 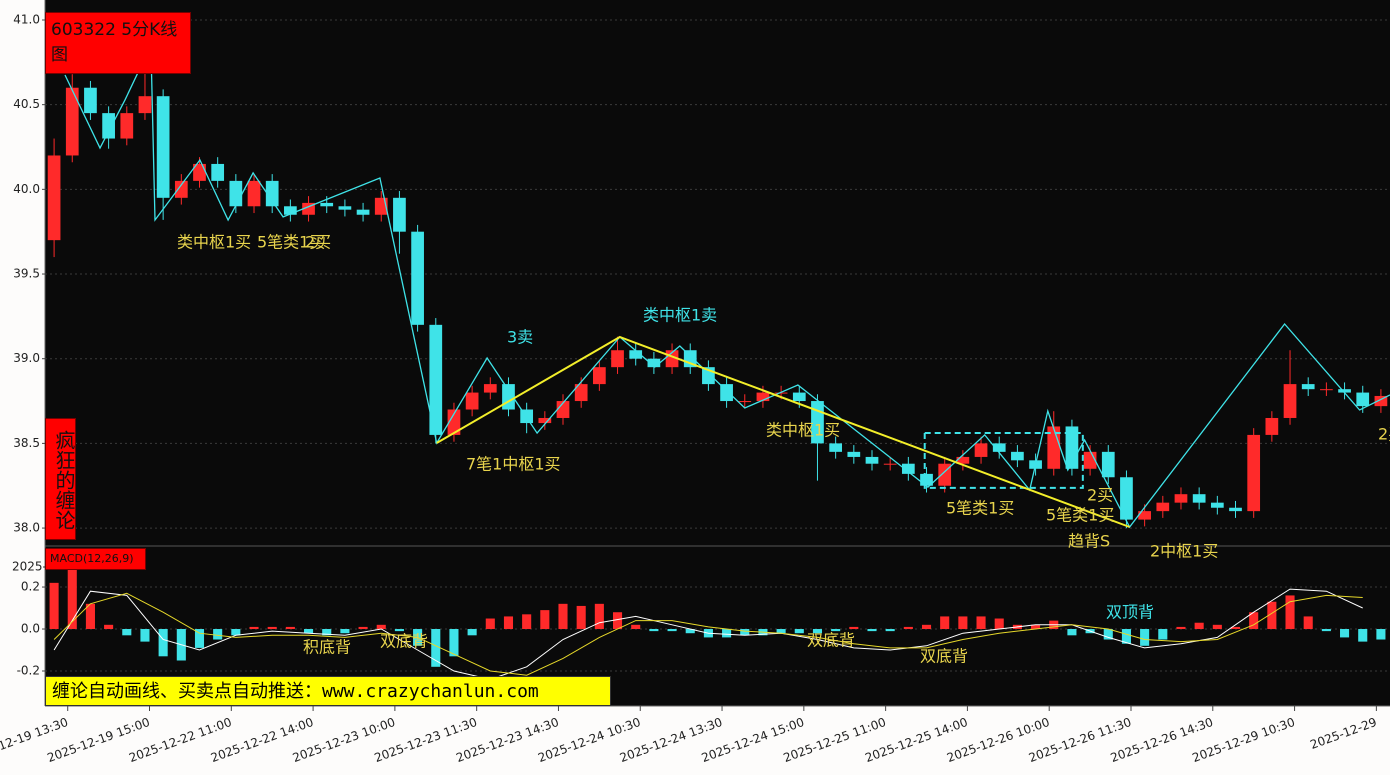 What do you see at coordinates (1184, 551) in the screenshot?
I see `annotation: 2中枢1买` at bounding box center [1184, 551].